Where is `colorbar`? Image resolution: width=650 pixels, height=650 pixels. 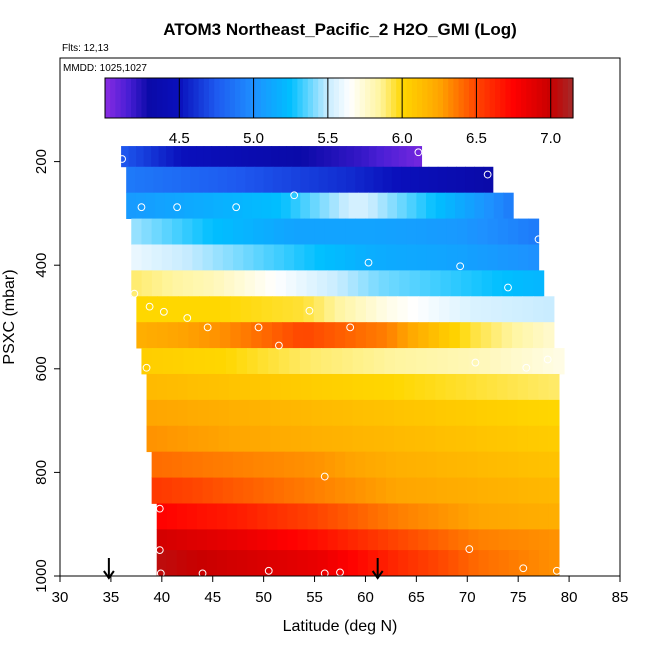 colorbar is located at coordinates (339, 98).